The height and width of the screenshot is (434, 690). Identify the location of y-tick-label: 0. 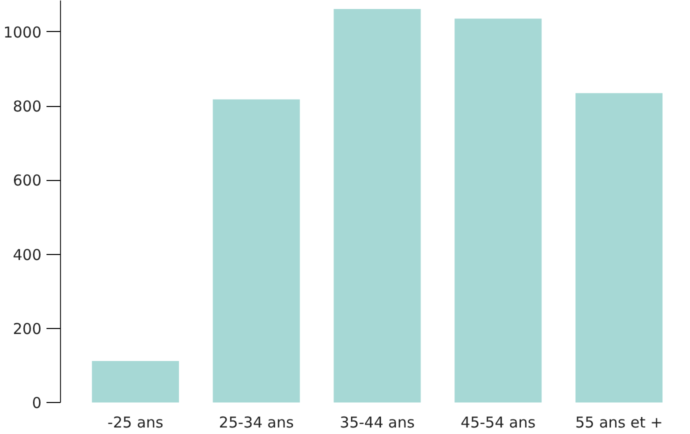
(37, 403).